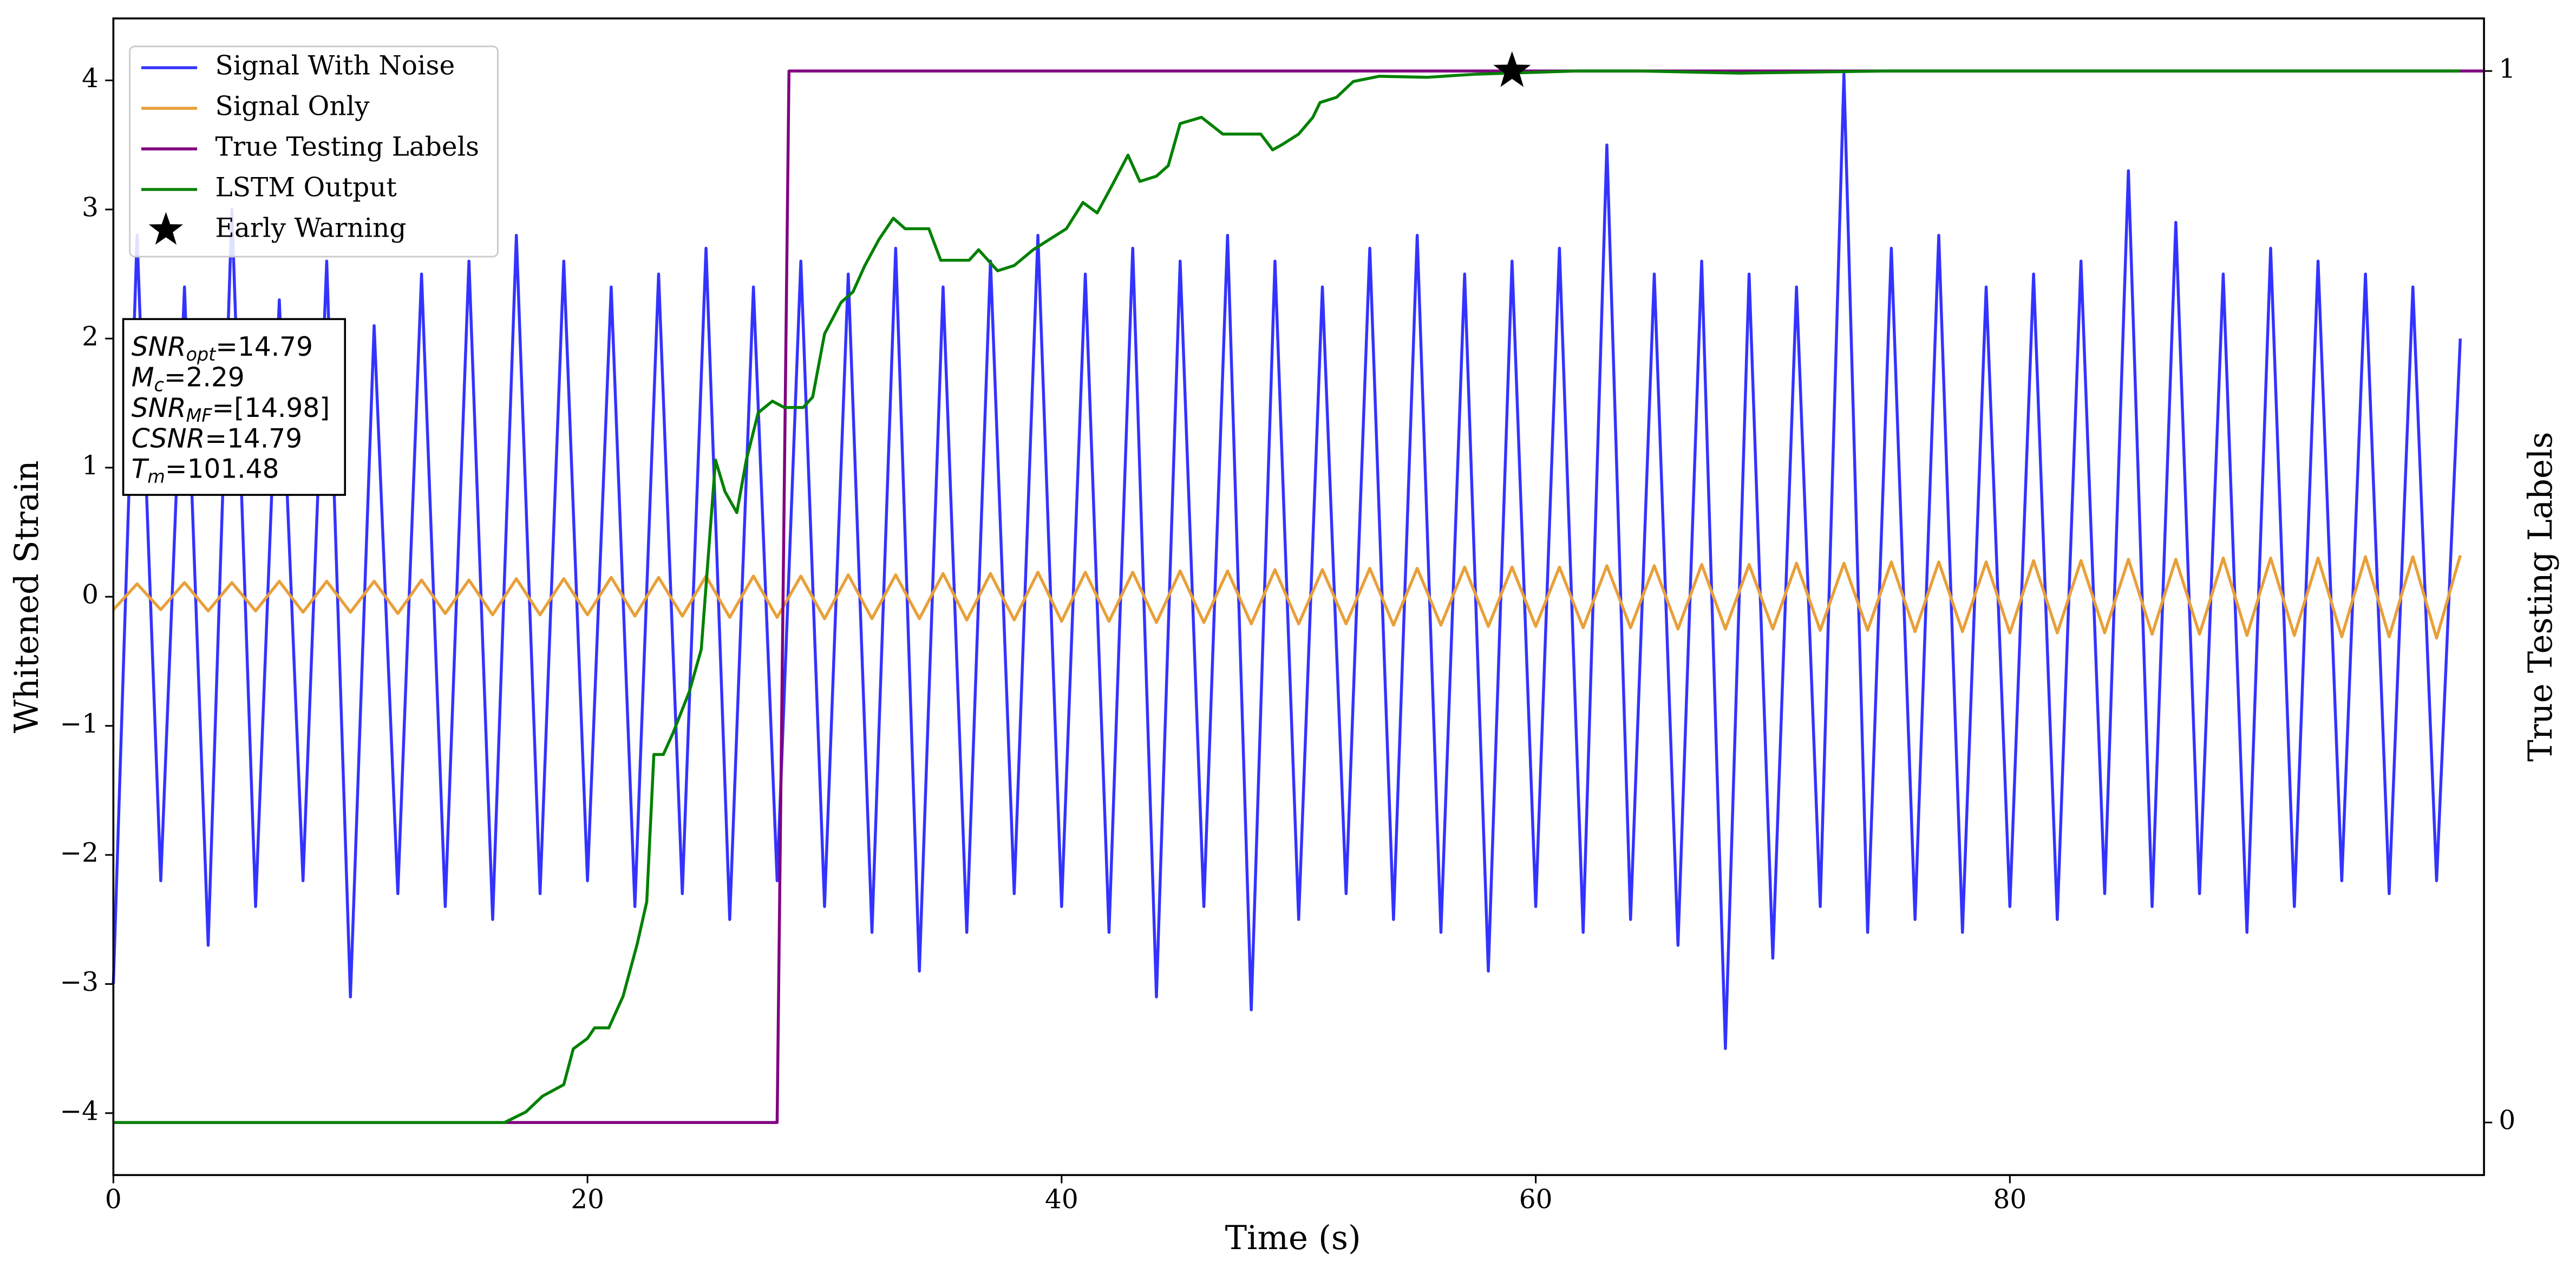 This screenshot has height=1274, width=2576. Describe the element at coordinates (588, 1199) in the screenshot. I see `x-tick-label: 20` at that location.